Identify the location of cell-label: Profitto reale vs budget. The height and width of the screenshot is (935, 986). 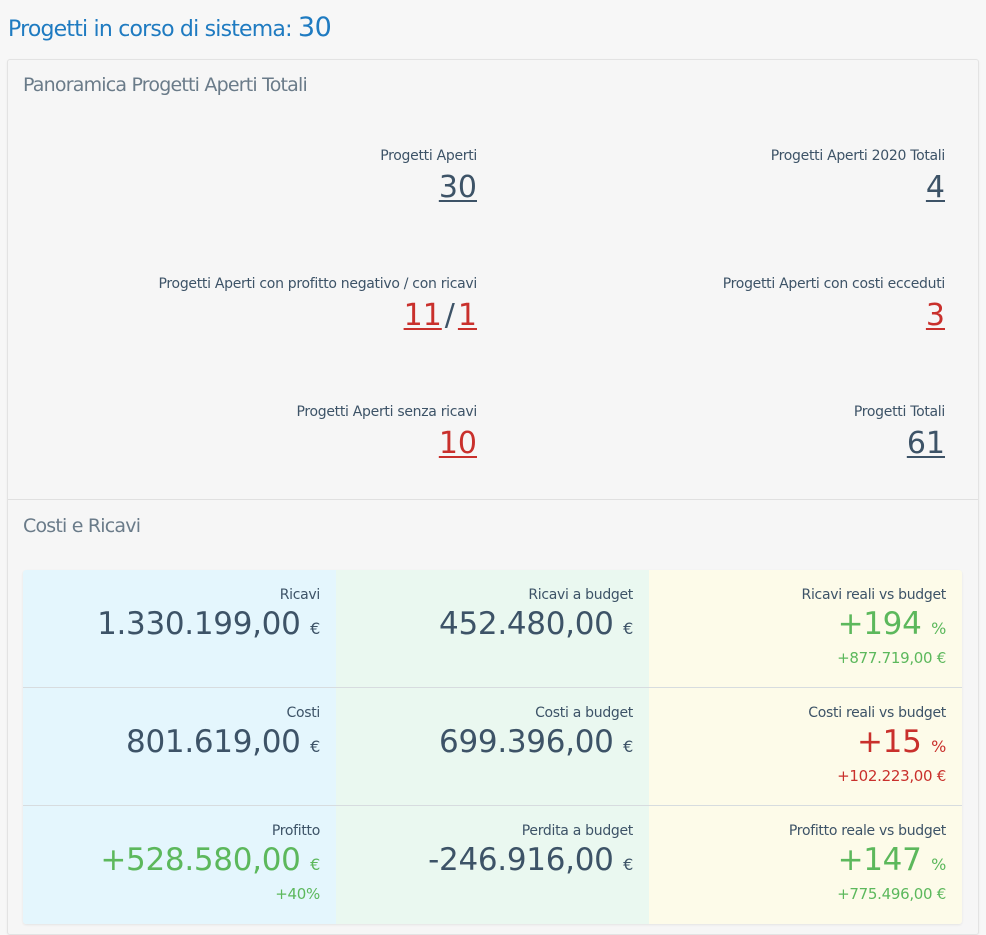
(867, 831).